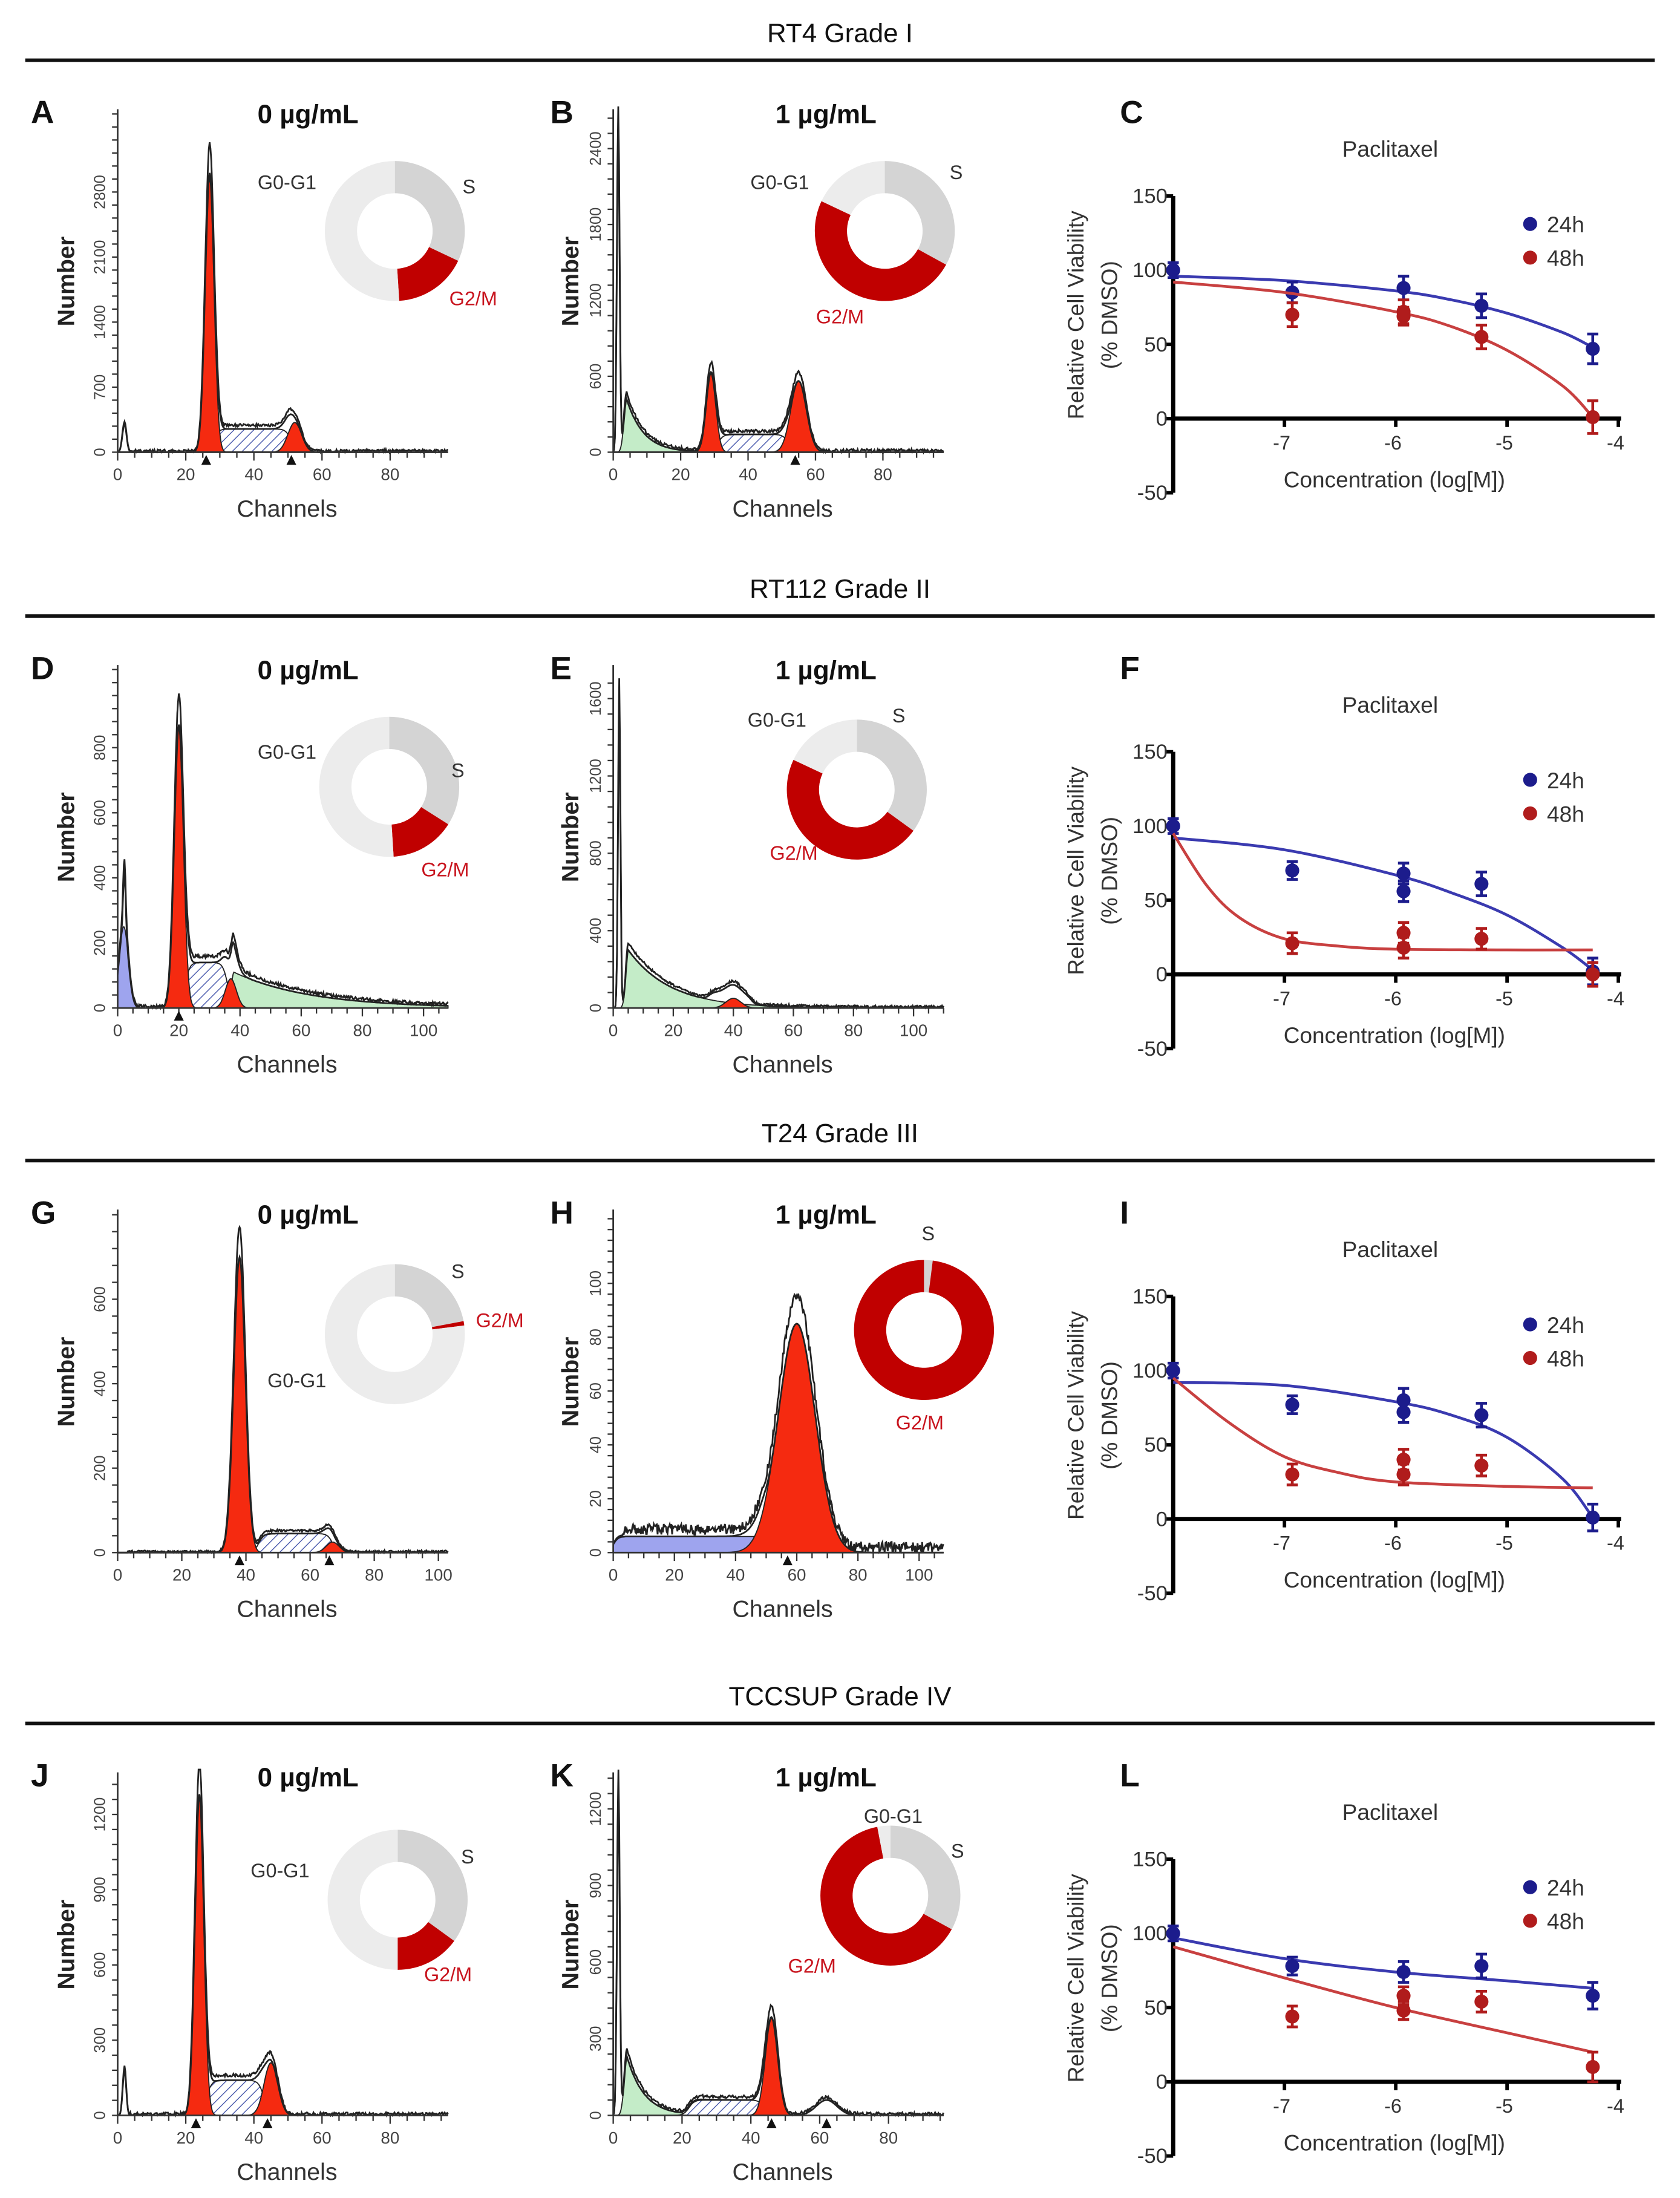 The height and width of the screenshot is (2198, 1680). What do you see at coordinates (893, 1816) in the screenshot?
I see `donut-label-g0-g1: G0-G1` at bounding box center [893, 1816].